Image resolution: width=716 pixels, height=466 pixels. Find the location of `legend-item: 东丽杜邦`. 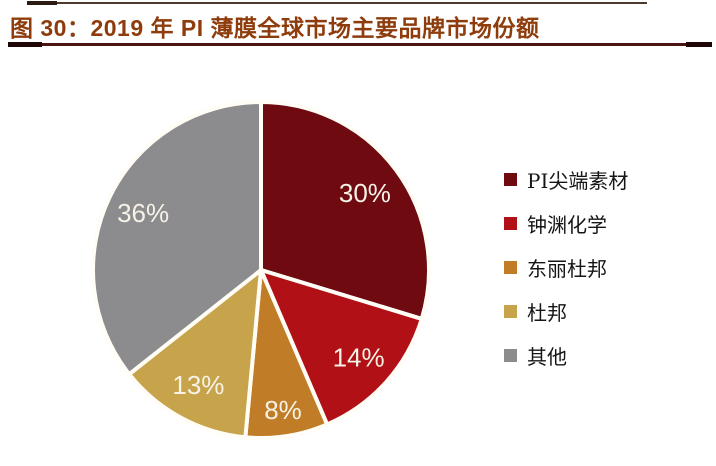

legend-item: 东丽杜邦 is located at coordinates (566, 268).